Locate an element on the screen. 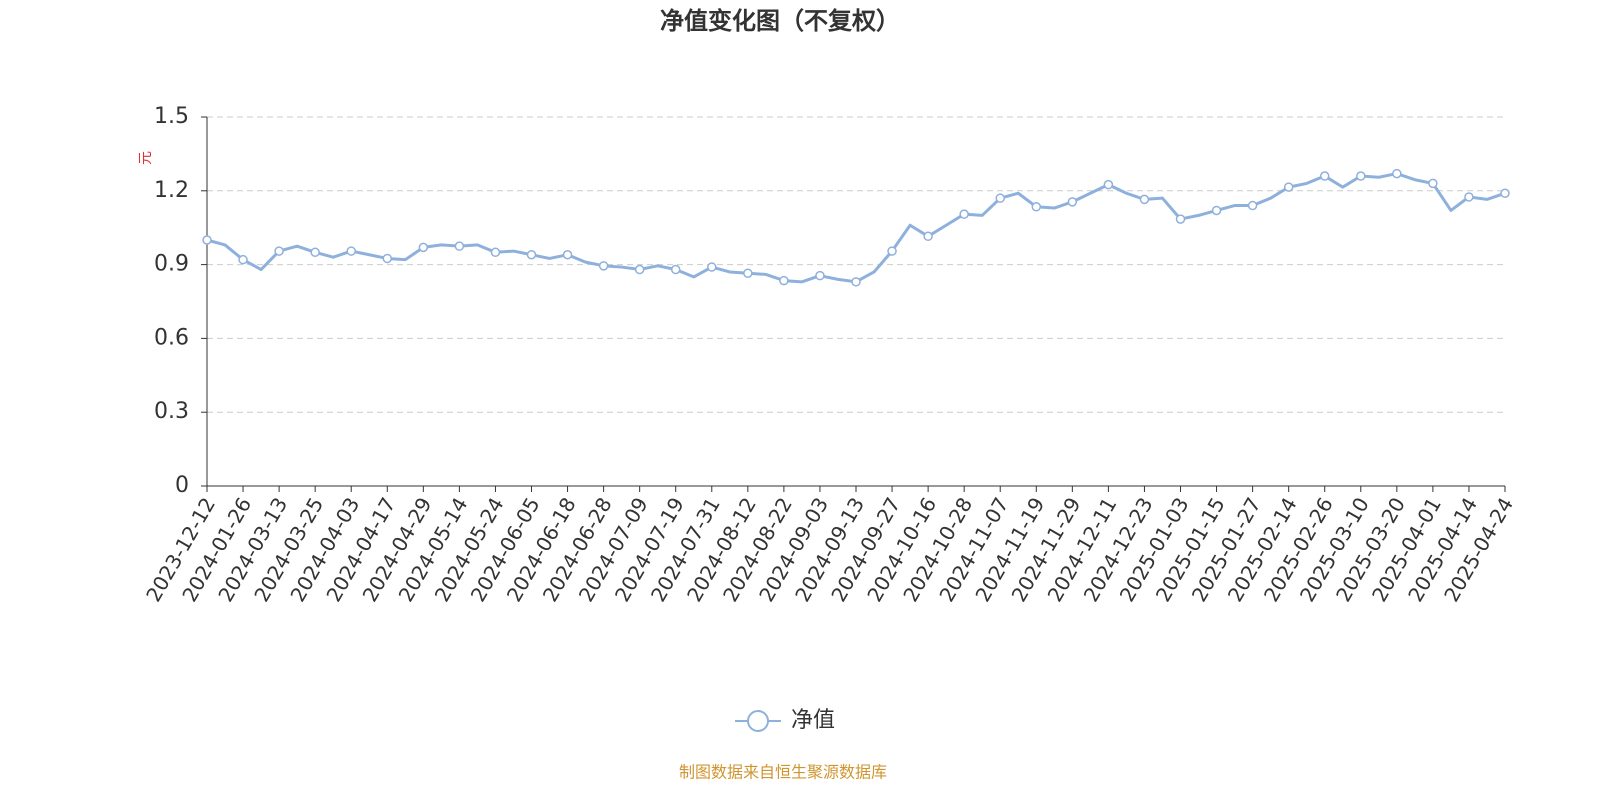 The image size is (1600, 804). y-tick-label: 1.5 is located at coordinates (171, 116).